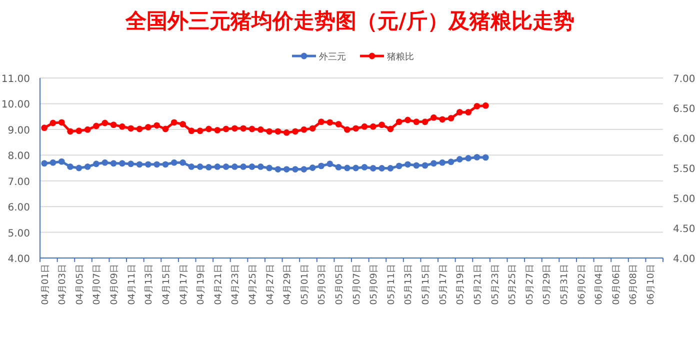  I want to click on x-tick-label: 04月03日, so click(63, 284).